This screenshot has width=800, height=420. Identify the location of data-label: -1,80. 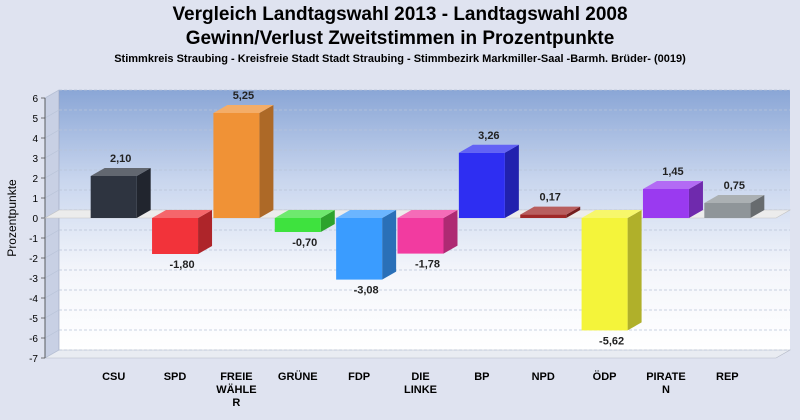
(182, 265).